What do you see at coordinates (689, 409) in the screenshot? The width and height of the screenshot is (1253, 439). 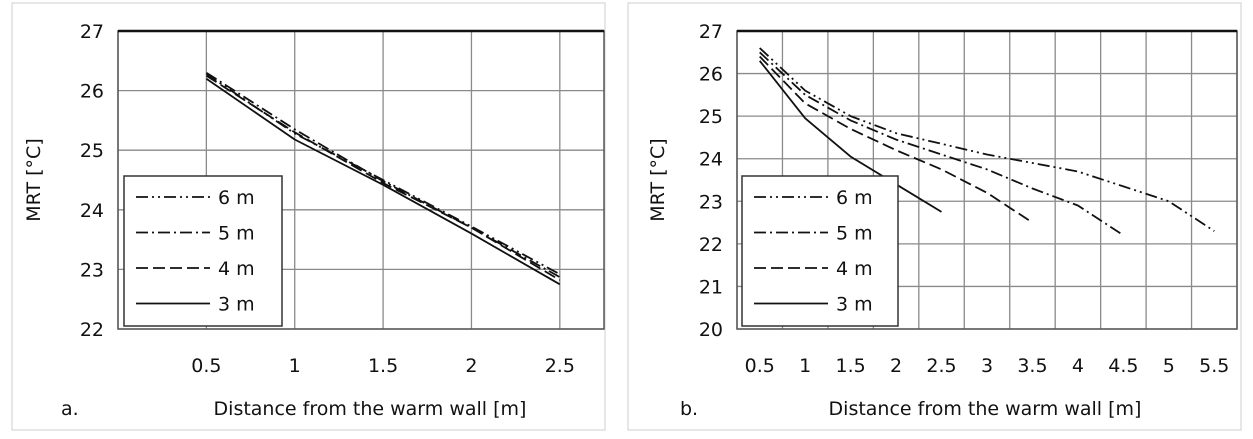 I see `panel-label: b.` at bounding box center [689, 409].